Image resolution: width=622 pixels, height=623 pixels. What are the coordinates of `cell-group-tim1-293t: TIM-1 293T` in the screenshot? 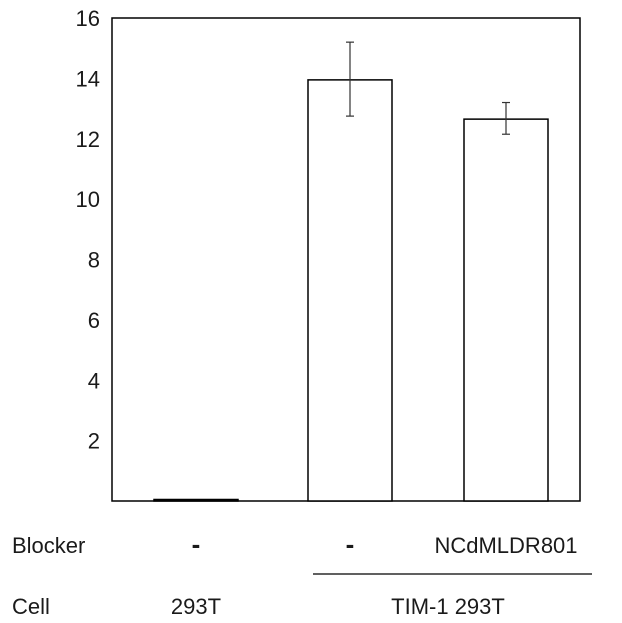 It's located at (448, 606).